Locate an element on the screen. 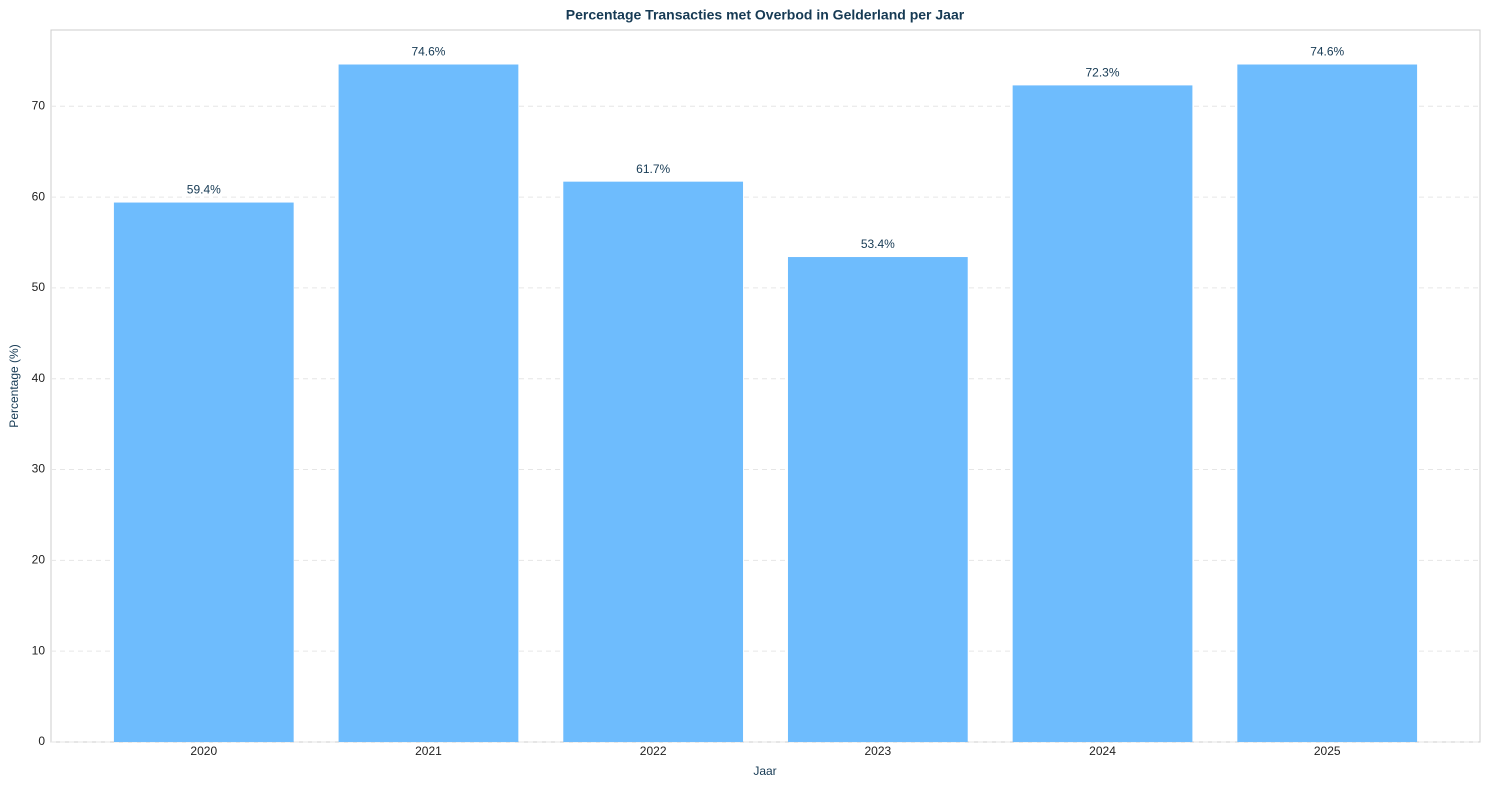 Image resolution: width=1489 pixels, height=790 pixels. x-tick-label: 2024 is located at coordinates (1102, 751).